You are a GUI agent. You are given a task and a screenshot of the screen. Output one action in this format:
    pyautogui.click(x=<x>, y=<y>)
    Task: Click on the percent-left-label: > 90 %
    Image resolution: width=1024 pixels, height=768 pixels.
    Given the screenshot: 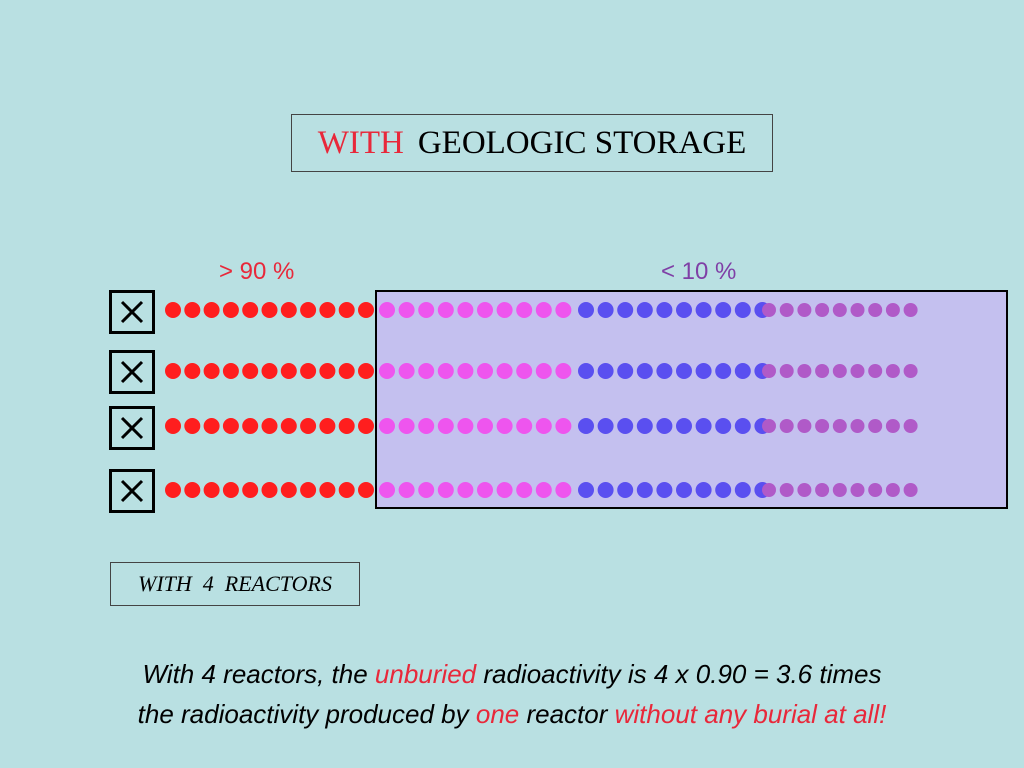 What is the action you would take?
    pyautogui.click(x=257, y=271)
    